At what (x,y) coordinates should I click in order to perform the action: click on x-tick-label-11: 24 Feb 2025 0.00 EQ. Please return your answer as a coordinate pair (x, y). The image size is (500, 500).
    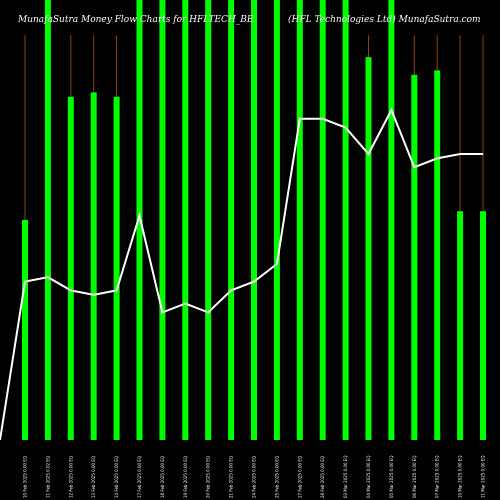
    Looking at the image, I should click on (254, 477).